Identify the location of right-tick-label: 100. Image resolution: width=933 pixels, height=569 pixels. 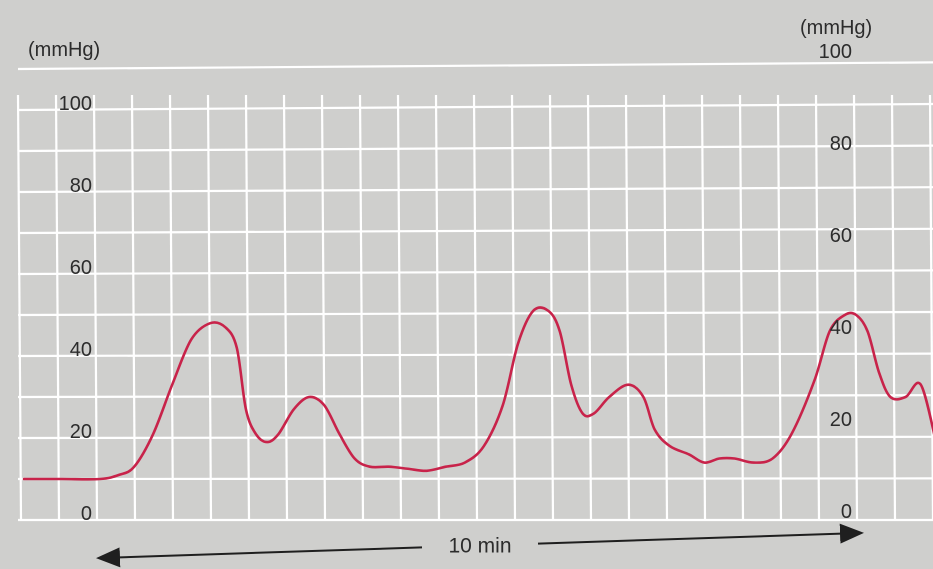
(835, 52).